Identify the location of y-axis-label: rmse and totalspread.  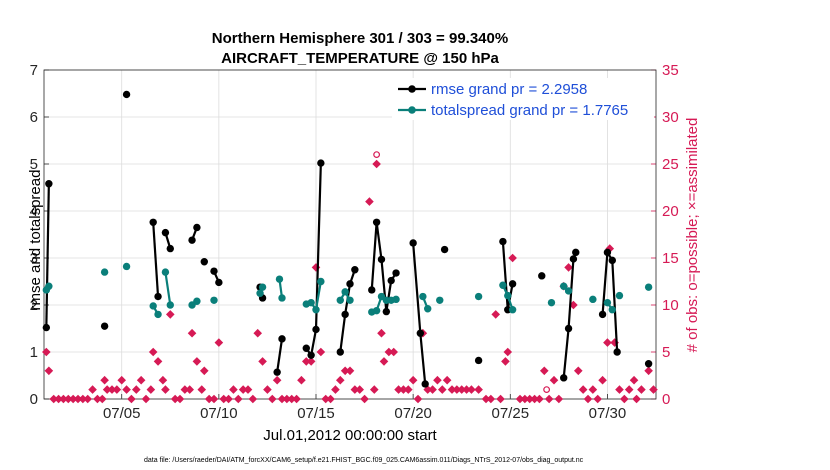
(35, 240).